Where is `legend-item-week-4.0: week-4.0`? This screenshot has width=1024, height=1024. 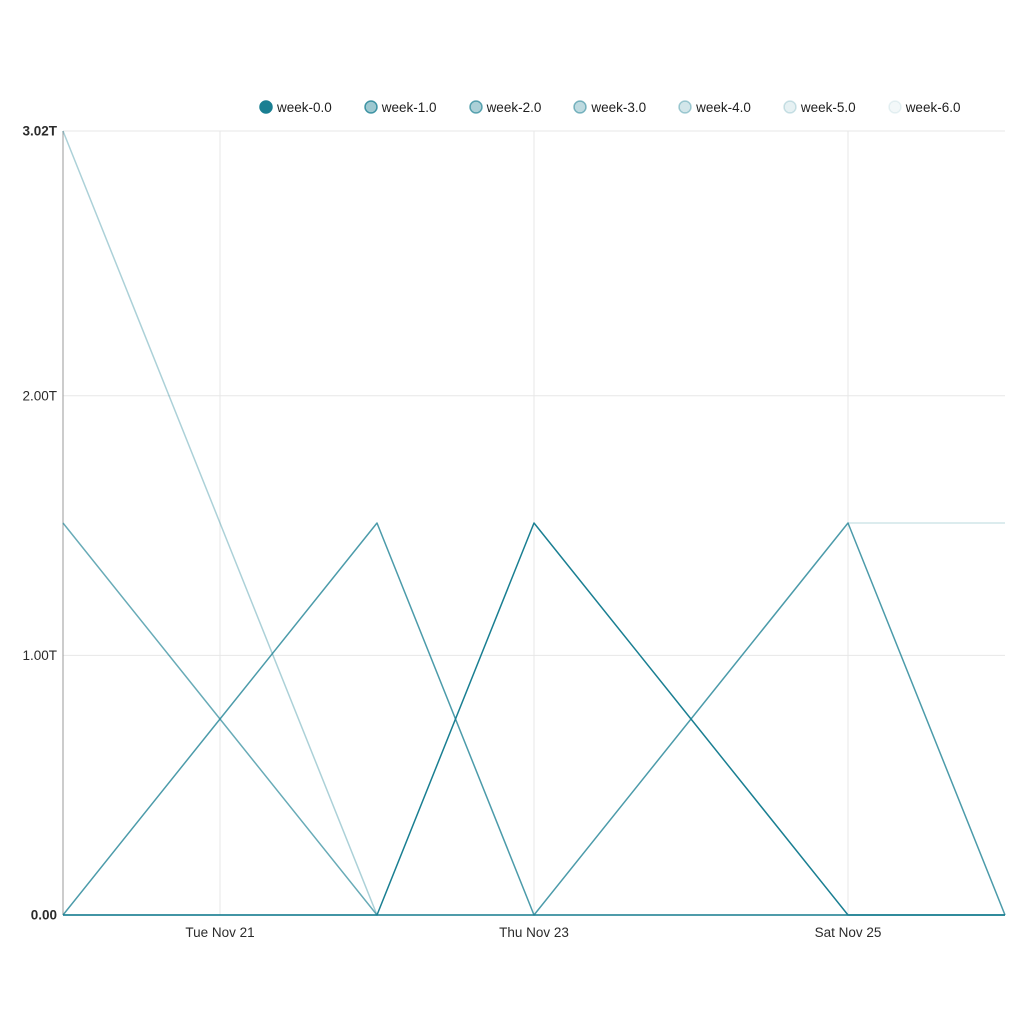 legend-item-week-4.0: week-4.0 is located at coordinates (714, 107).